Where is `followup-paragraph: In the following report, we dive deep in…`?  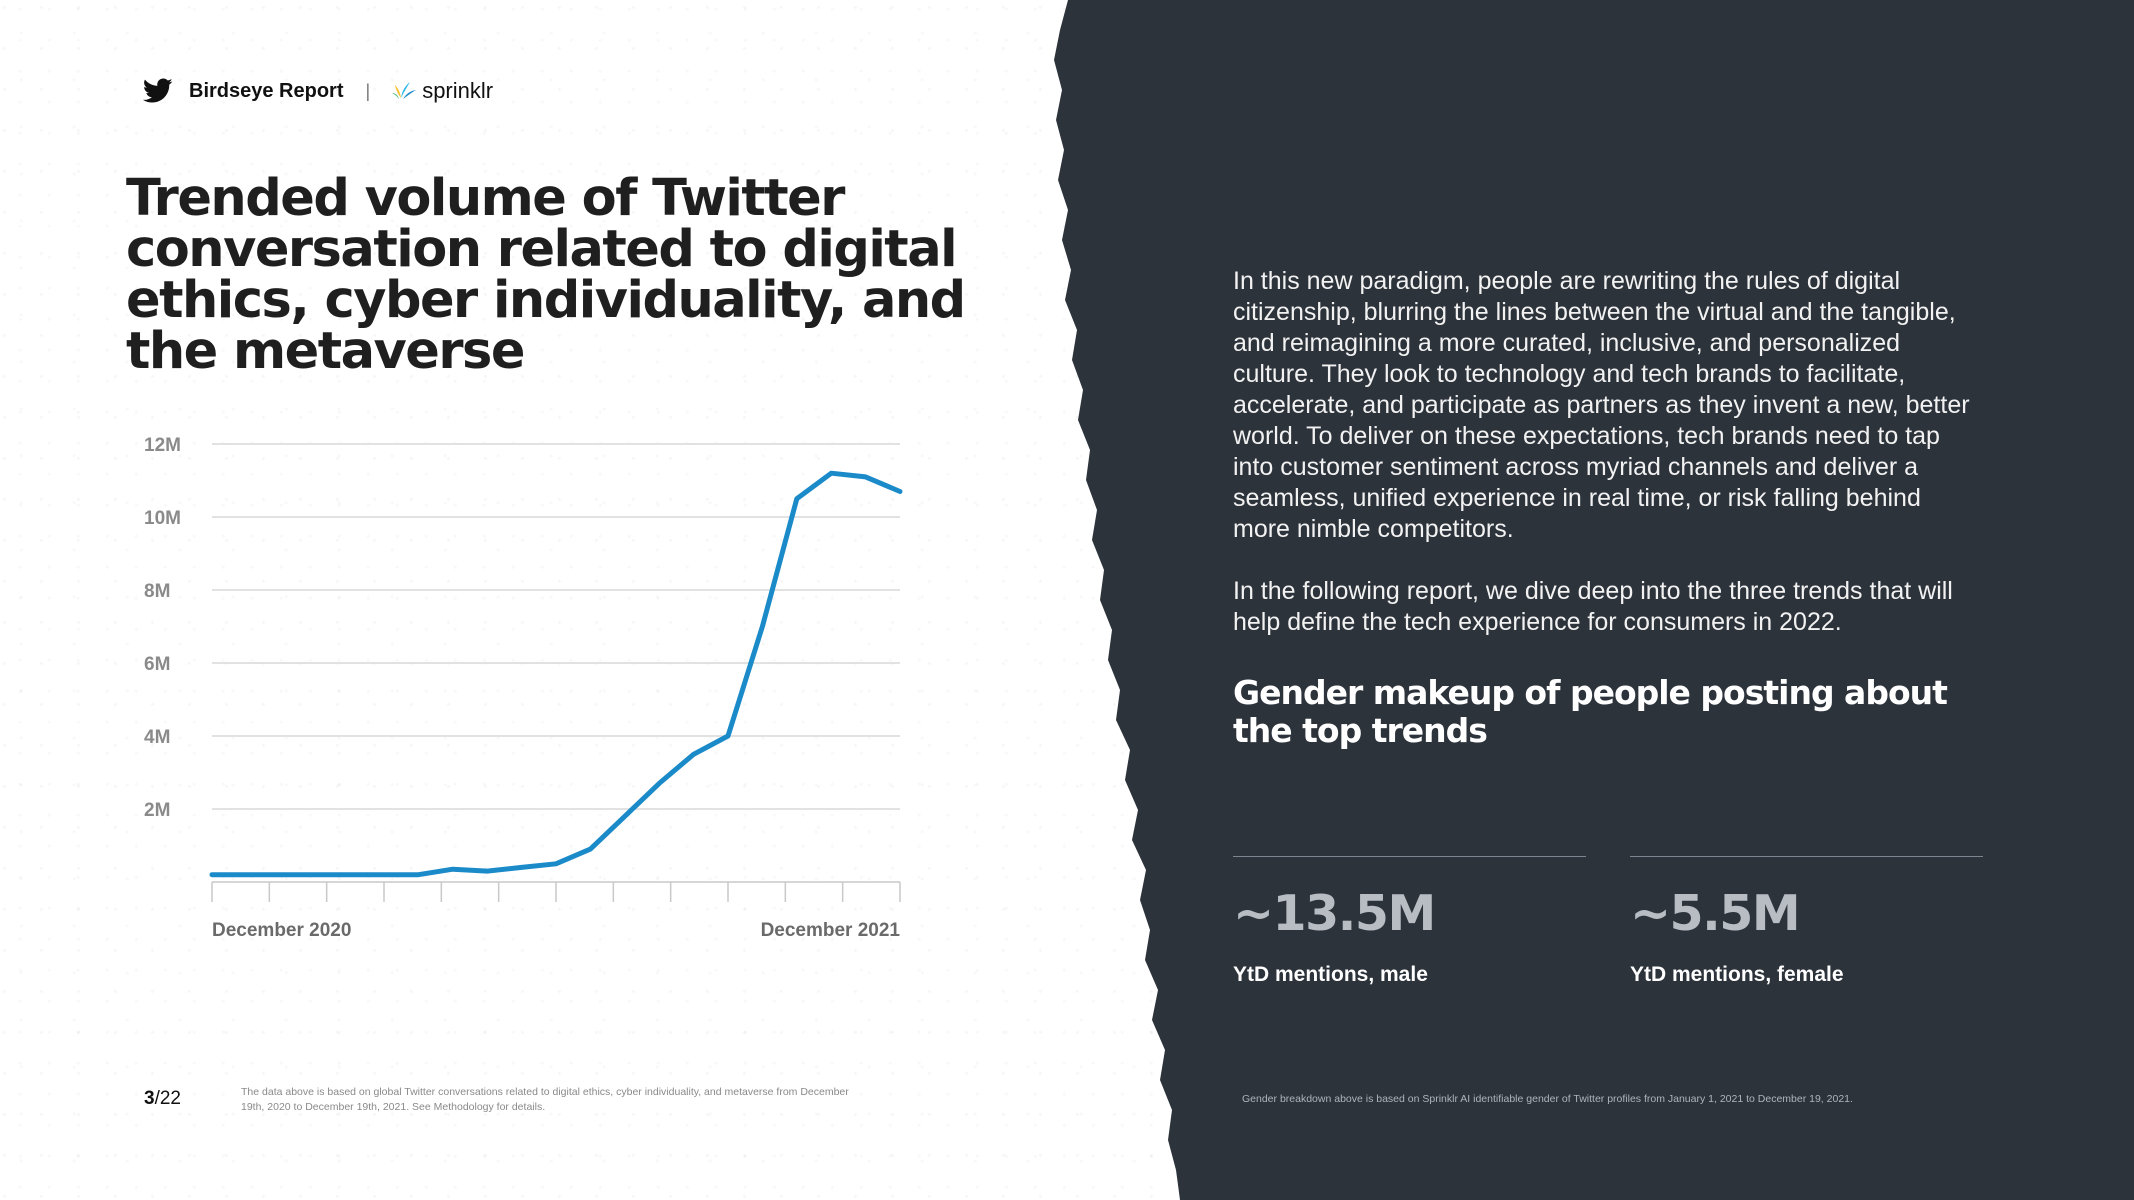
followup-paragraph: In the following report, we dive deep in… is located at coordinates (1593, 606).